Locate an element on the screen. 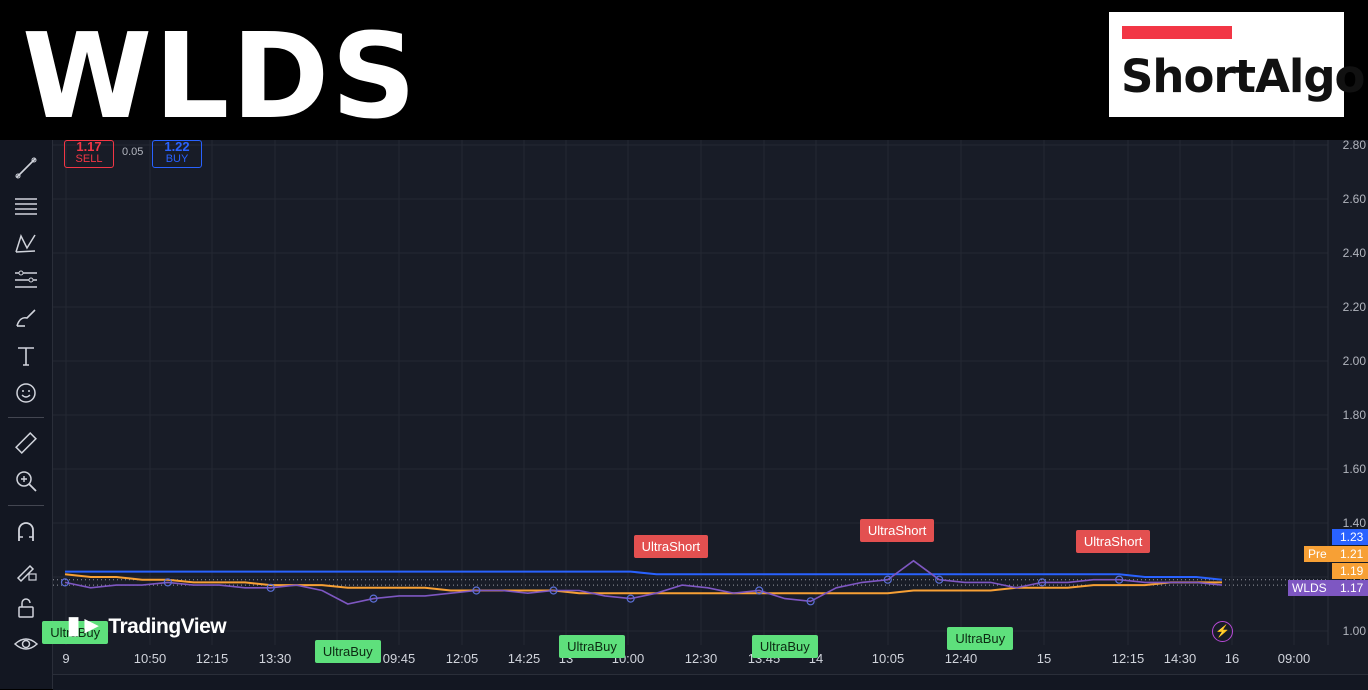 Image resolution: width=1368 pixels, height=690 pixels. price-tag-value: 1.23 is located at coordinates (1350, 537).